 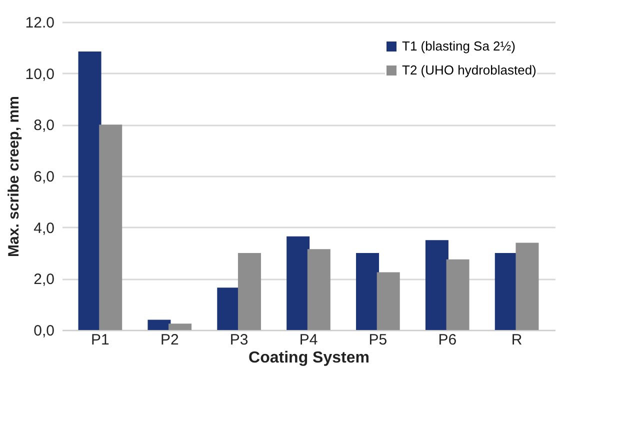 I want to click on x-tick-label: P1, so click(x=100, y=340).